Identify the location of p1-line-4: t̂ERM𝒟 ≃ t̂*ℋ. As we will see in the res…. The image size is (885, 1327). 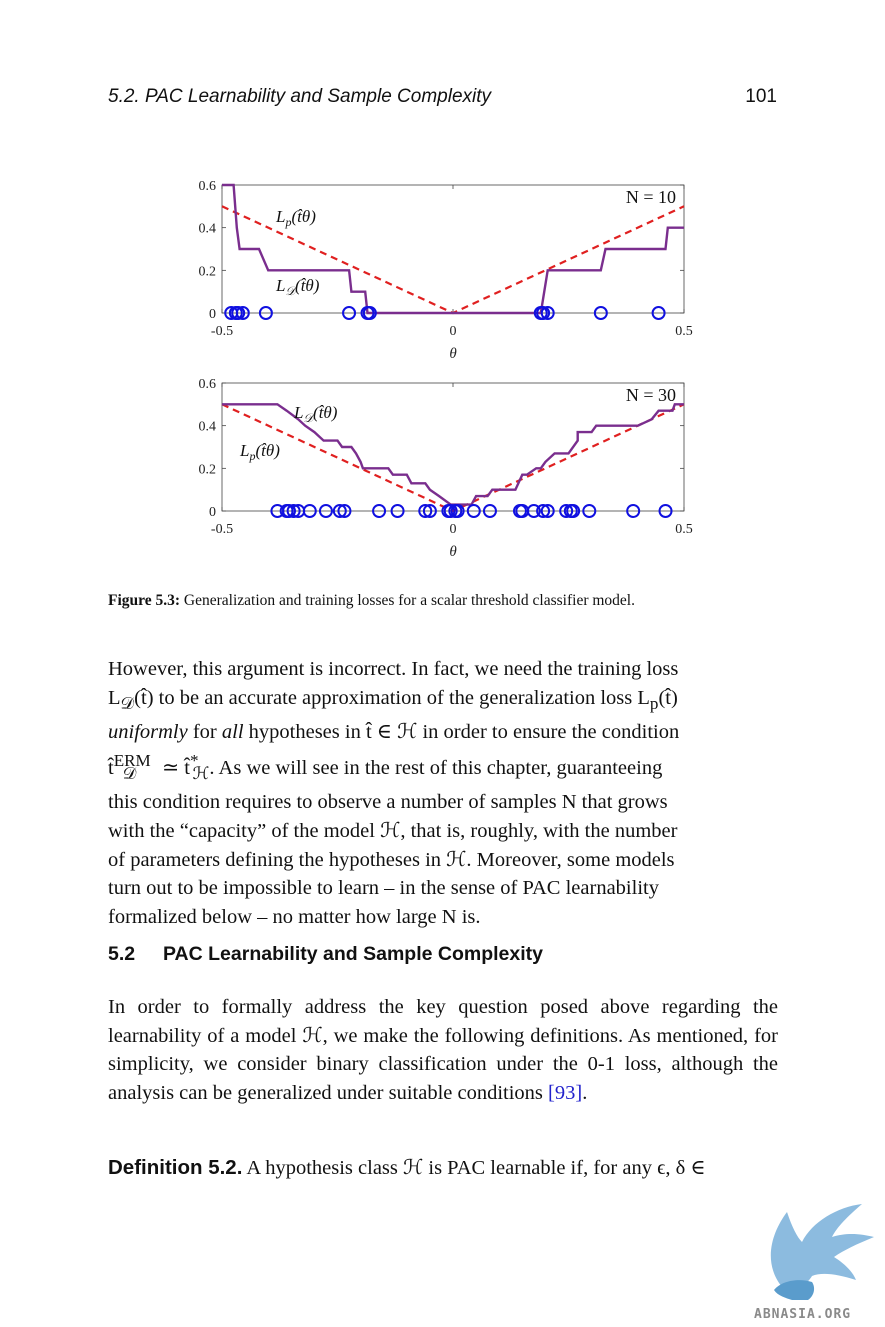
(385, 766).